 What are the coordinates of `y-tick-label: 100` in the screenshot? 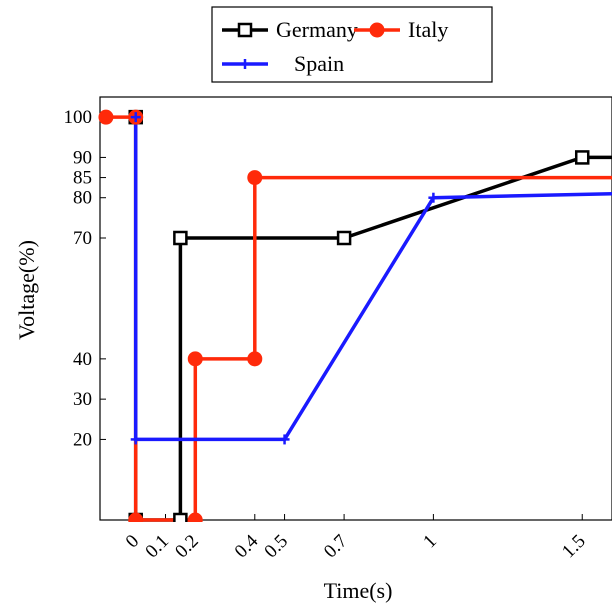 It's located at (78, 117).